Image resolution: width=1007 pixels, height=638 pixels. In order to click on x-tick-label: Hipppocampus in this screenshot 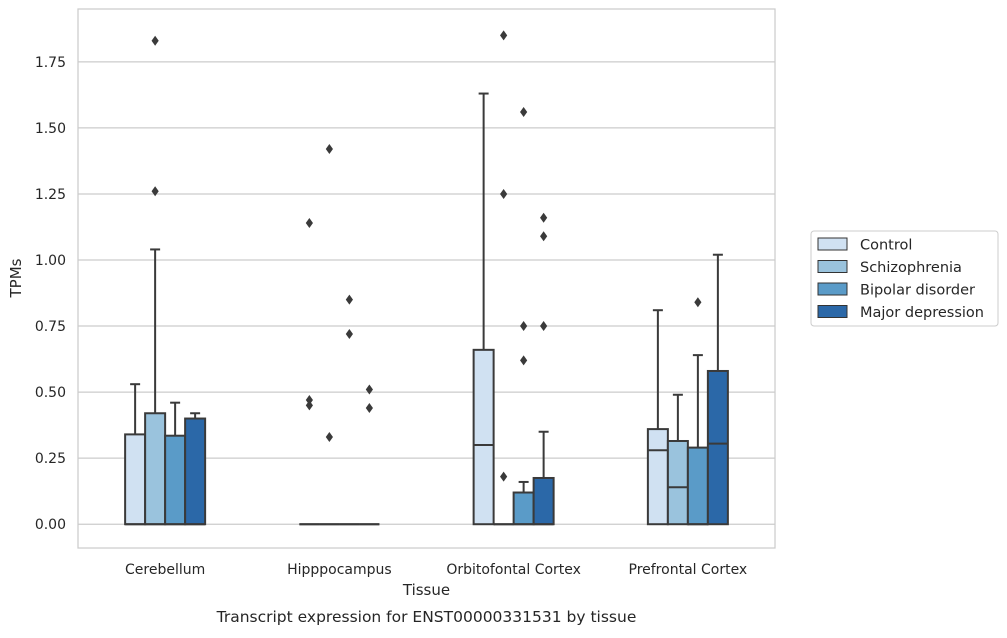, I will do `click(339, 570)`.